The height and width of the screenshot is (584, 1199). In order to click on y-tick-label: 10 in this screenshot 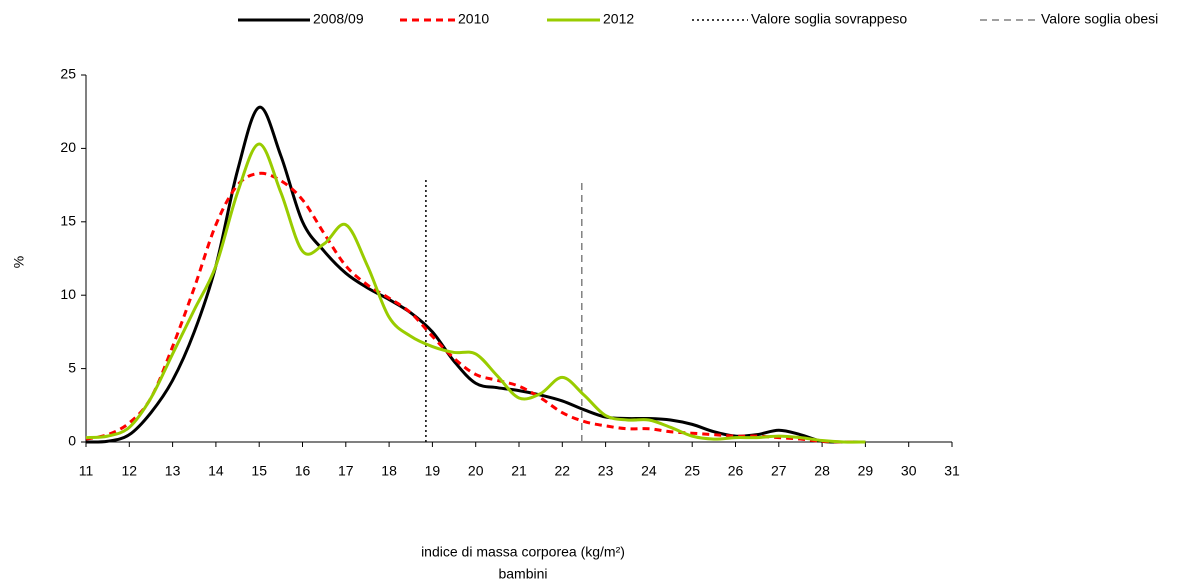, I will do `click(68, 294)`.